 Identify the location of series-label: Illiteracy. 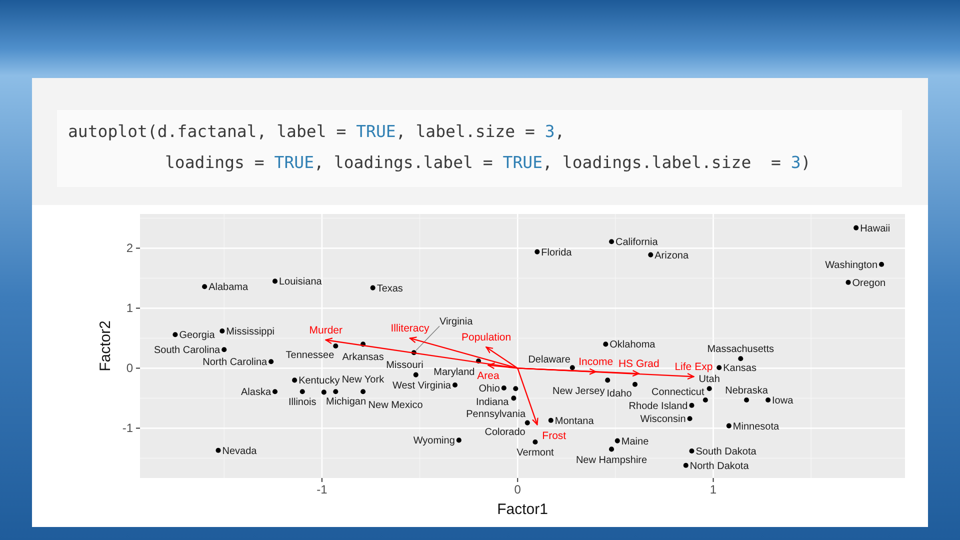
(410, 328).